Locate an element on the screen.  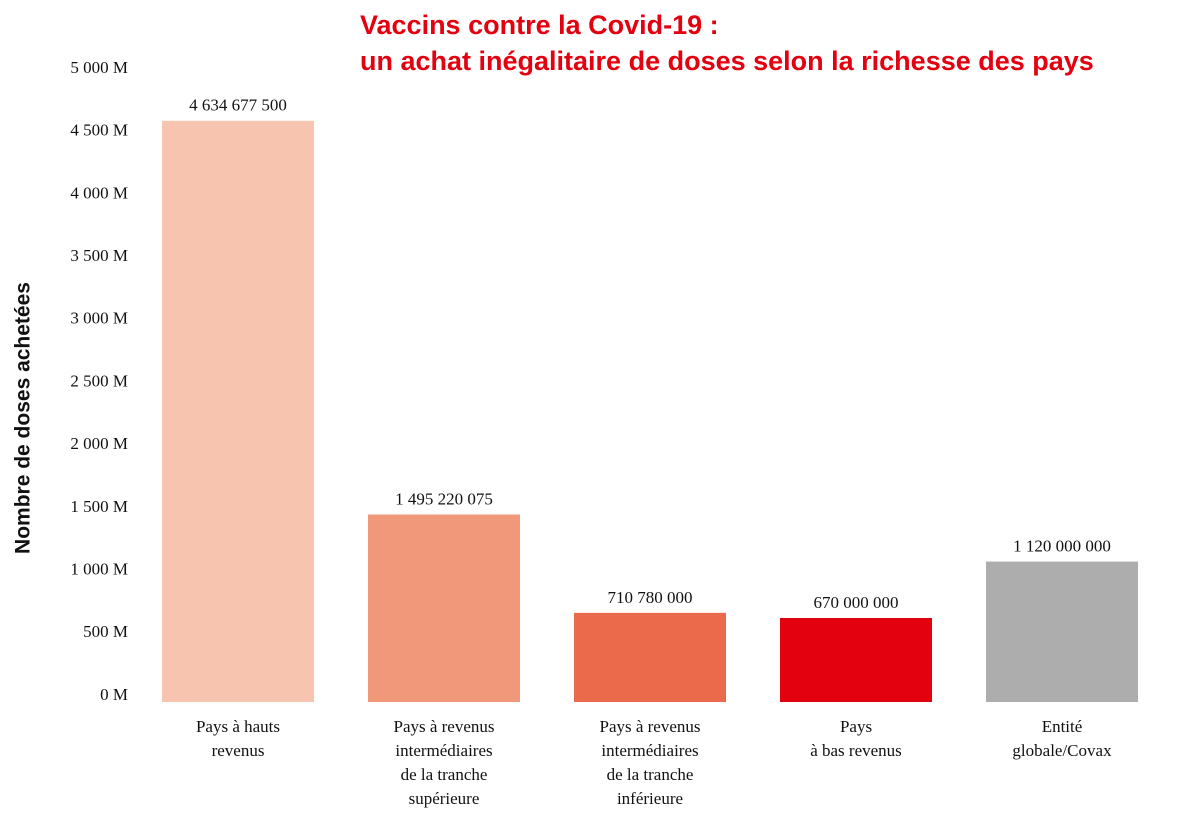
chart-title: Vaccins contre la Covid-19 : is located at coordinates (539, 25).